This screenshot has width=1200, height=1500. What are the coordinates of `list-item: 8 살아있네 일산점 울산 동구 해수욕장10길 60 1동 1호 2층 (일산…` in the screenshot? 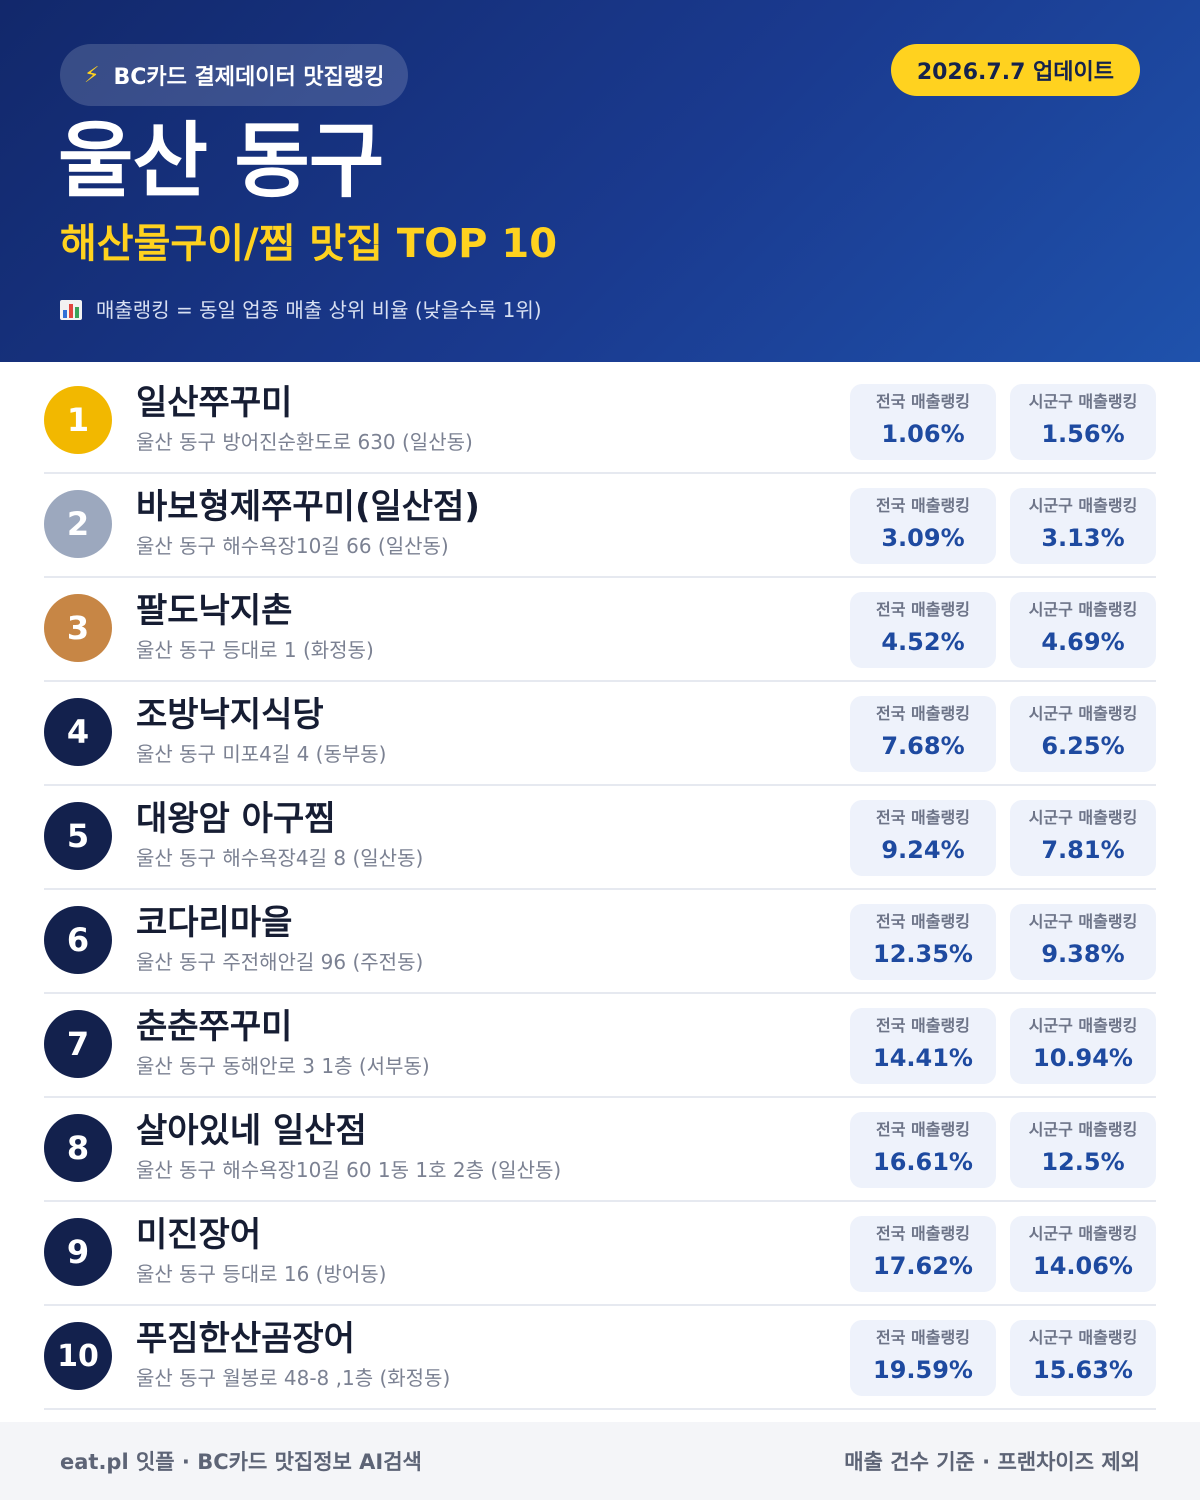 It's located at (600, 1150).